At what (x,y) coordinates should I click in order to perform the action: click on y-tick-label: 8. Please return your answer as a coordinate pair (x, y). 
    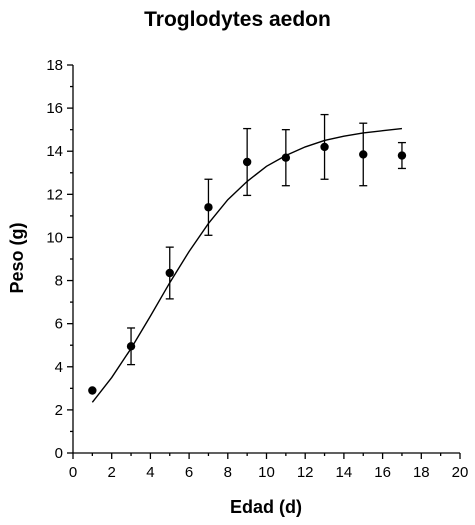
    Looking at the image, I should click on (59, 281).